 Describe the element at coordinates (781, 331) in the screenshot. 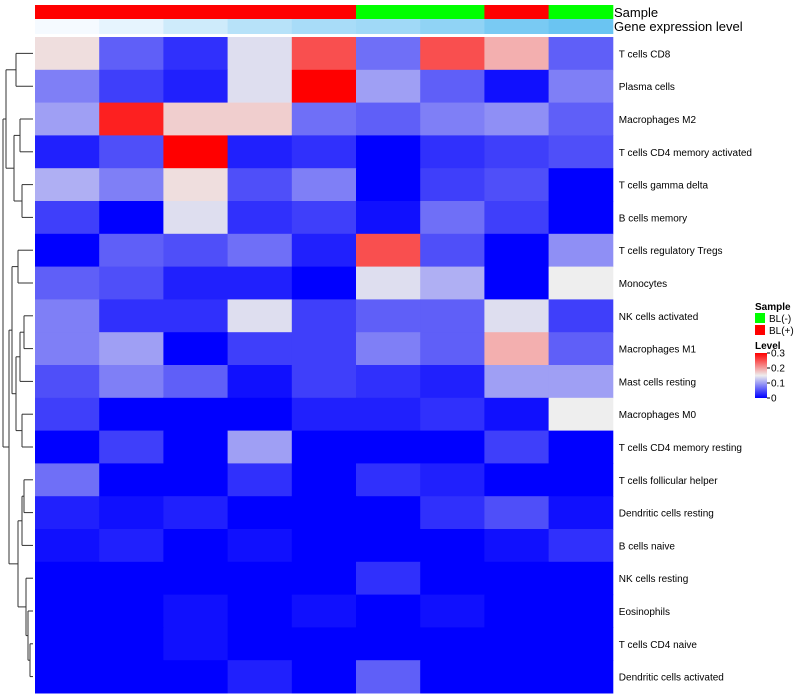

I see `legend-entry-bl-pos: BL(+)` at that location.